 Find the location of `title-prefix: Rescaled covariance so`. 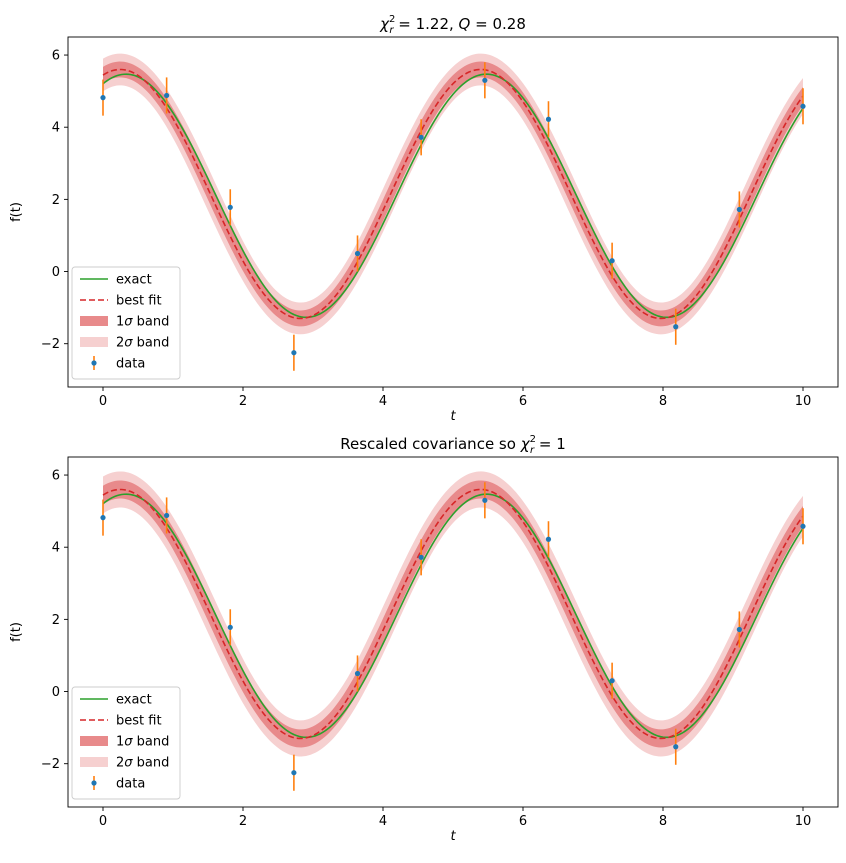

title-prefix: Rescaled covariance so is located at coordinates (430, 444).